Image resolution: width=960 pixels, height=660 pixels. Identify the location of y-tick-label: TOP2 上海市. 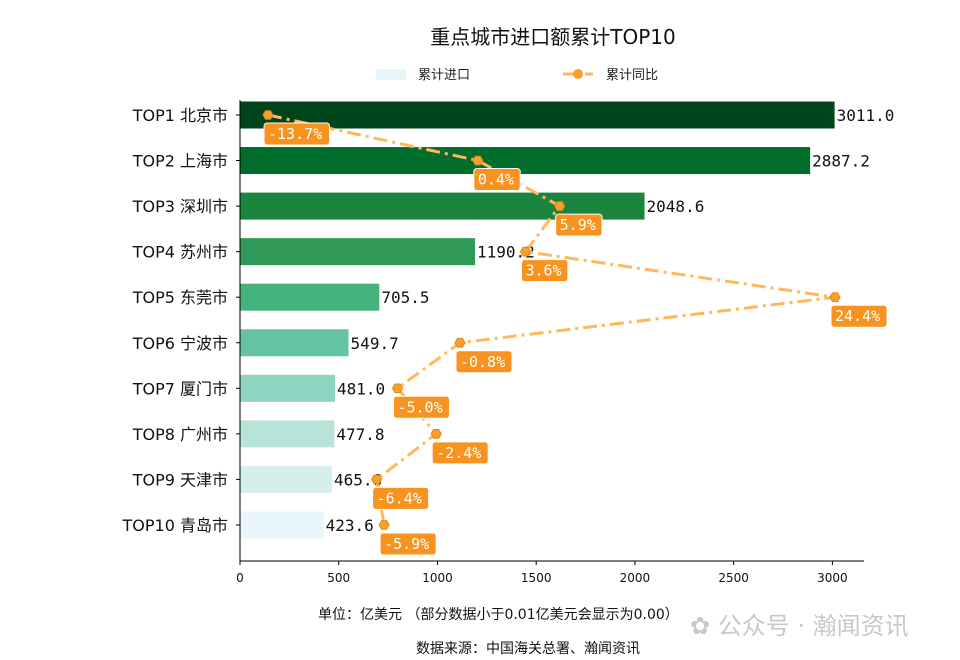
(180, 161).